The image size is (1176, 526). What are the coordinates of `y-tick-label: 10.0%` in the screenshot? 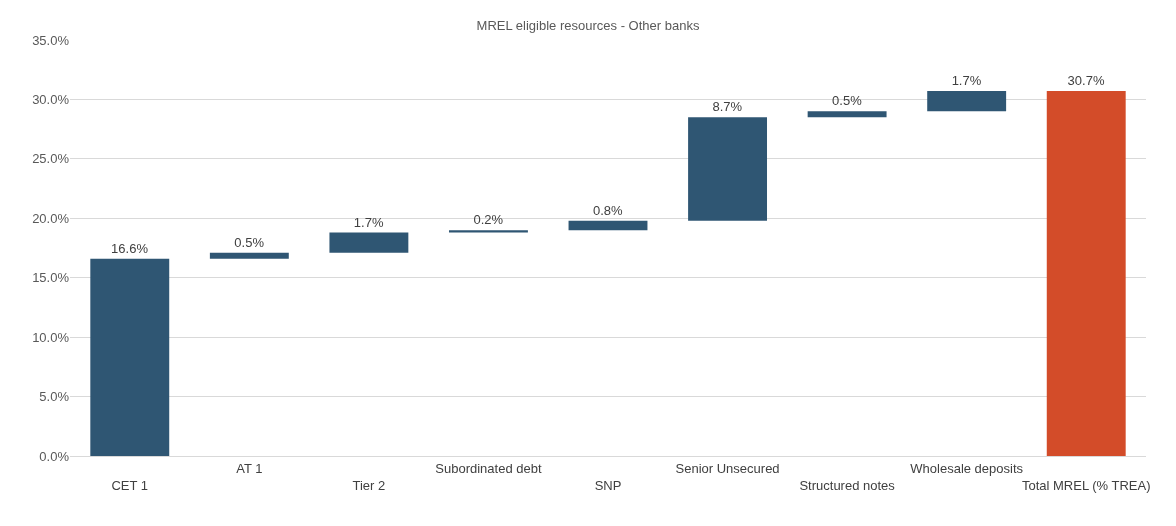 It's located at (51, 337).